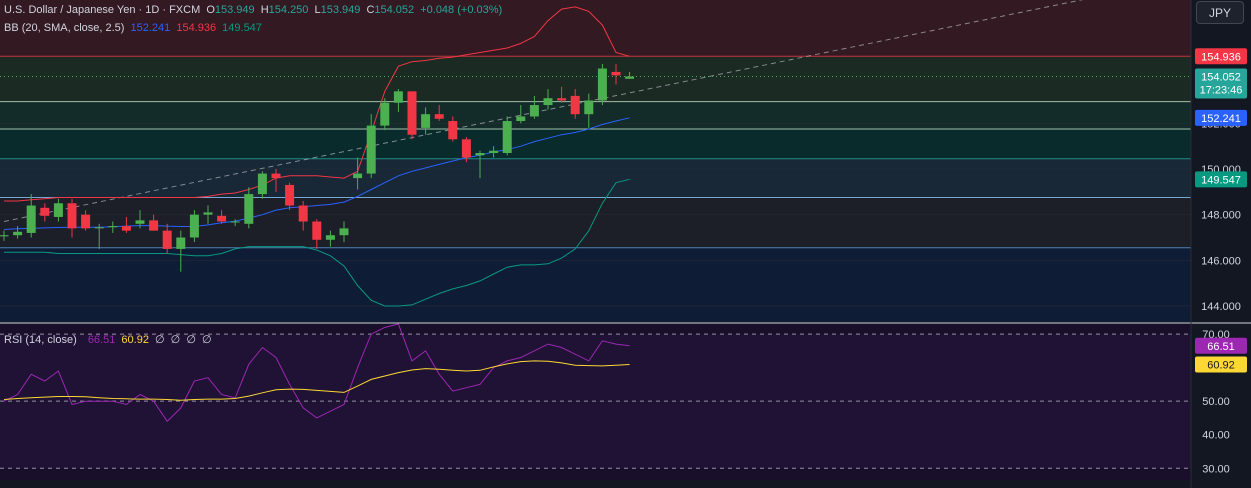 Image resolution: width=1251 pixels, height=488 pixels. Describe the element at coordinates (196, 28) in the screenshot. I see `bb-upper-value: 154.936` at that location.